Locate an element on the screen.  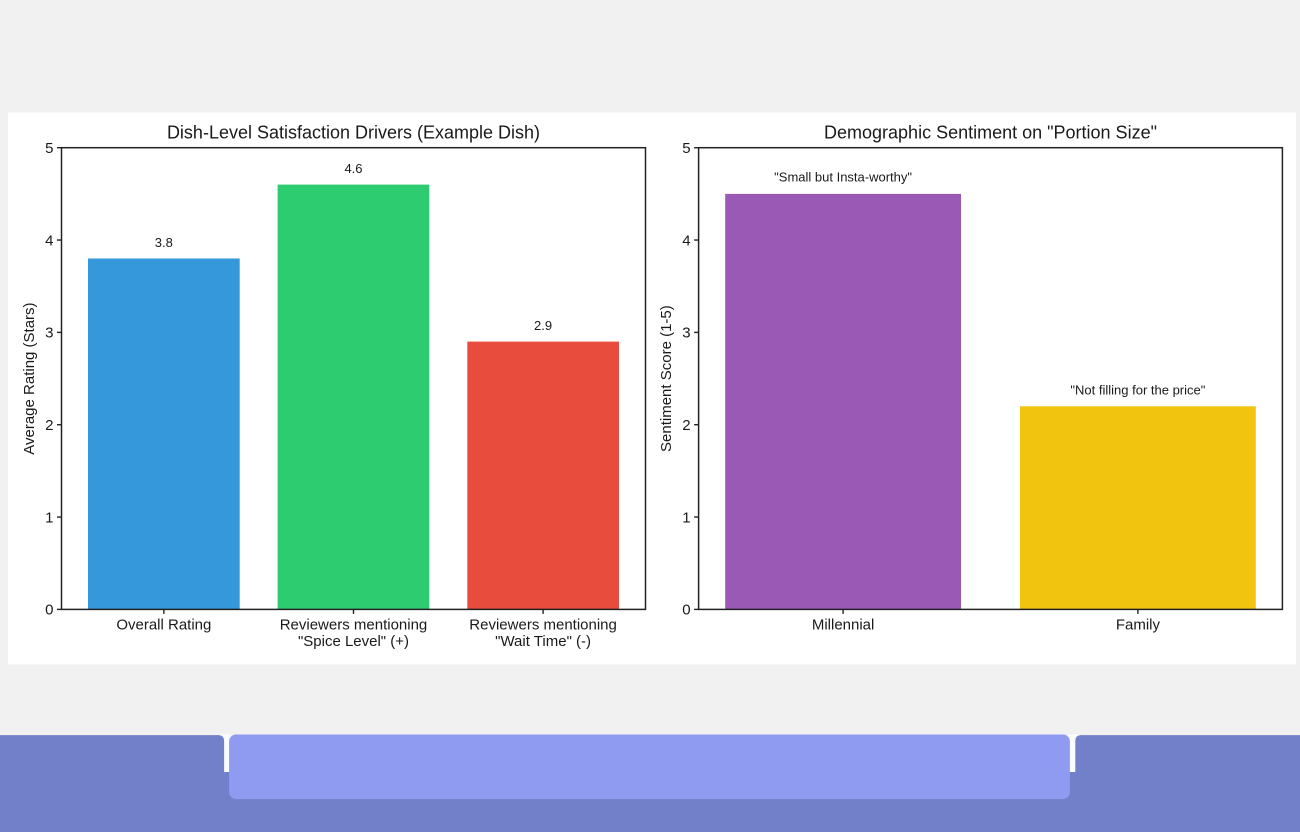
svg-text: "Spice Level" (+) is located at coordinates (353, 641).